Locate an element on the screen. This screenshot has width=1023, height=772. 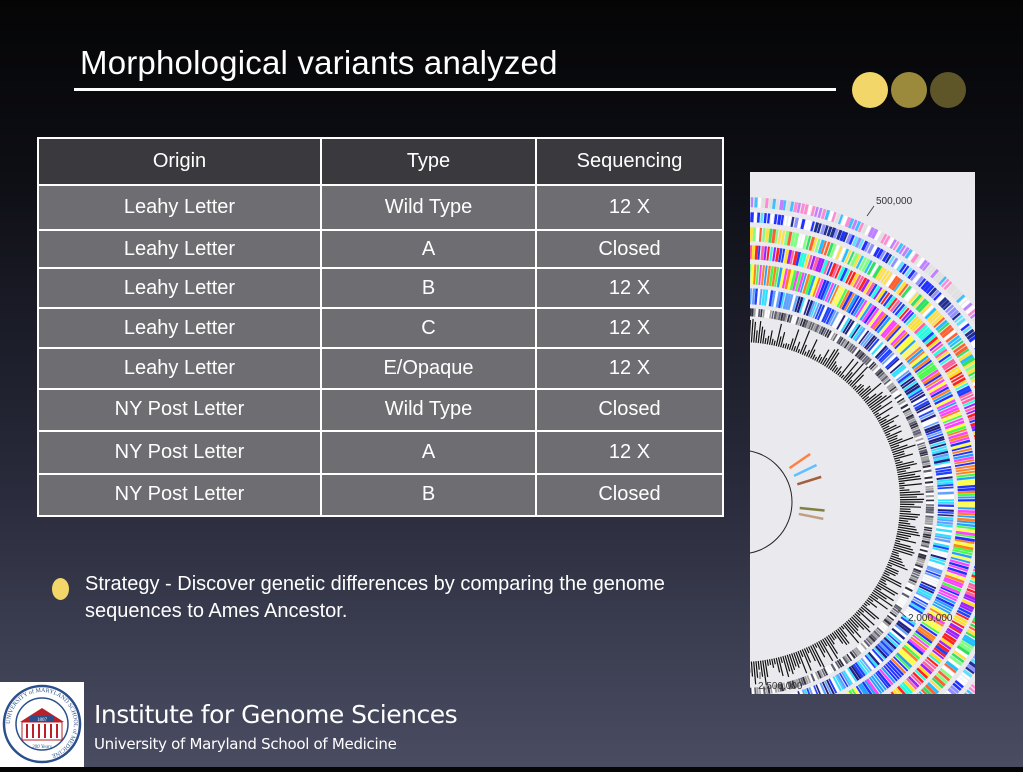
header-sequencing: Sequencing is located at coordinates (629, 161).